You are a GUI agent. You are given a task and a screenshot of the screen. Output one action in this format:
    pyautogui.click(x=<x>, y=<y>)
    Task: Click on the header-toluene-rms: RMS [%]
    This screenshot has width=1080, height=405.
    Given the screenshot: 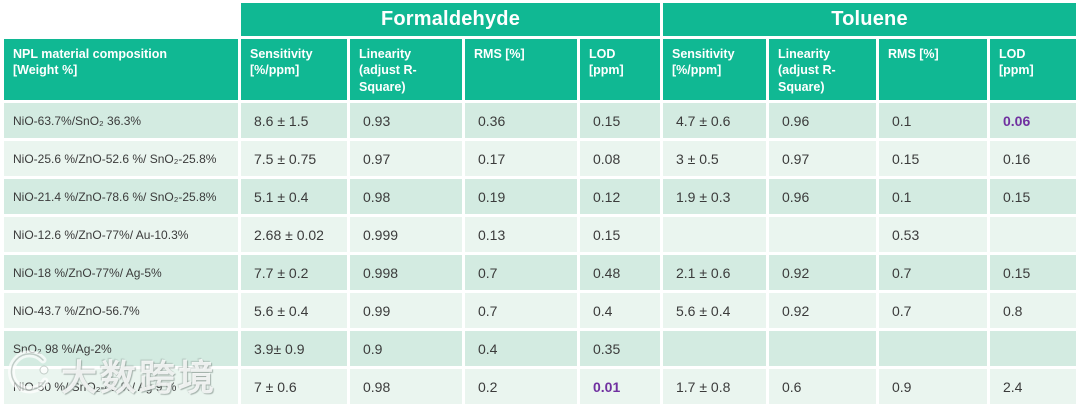 What is the action you would take?
    pyautogui.click(x=933, y=69)
    